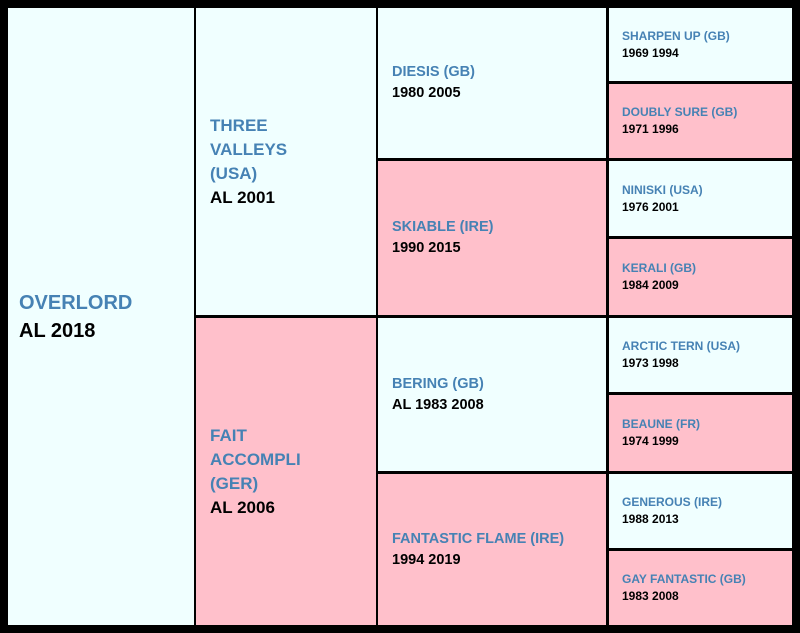 The height and width of the screenshot is (633, 800). Describe the element at coordinates (492, 394) in the screenshot. I see `dam-sire-cell: BERING (GB) AL 1983 2008` at that location.